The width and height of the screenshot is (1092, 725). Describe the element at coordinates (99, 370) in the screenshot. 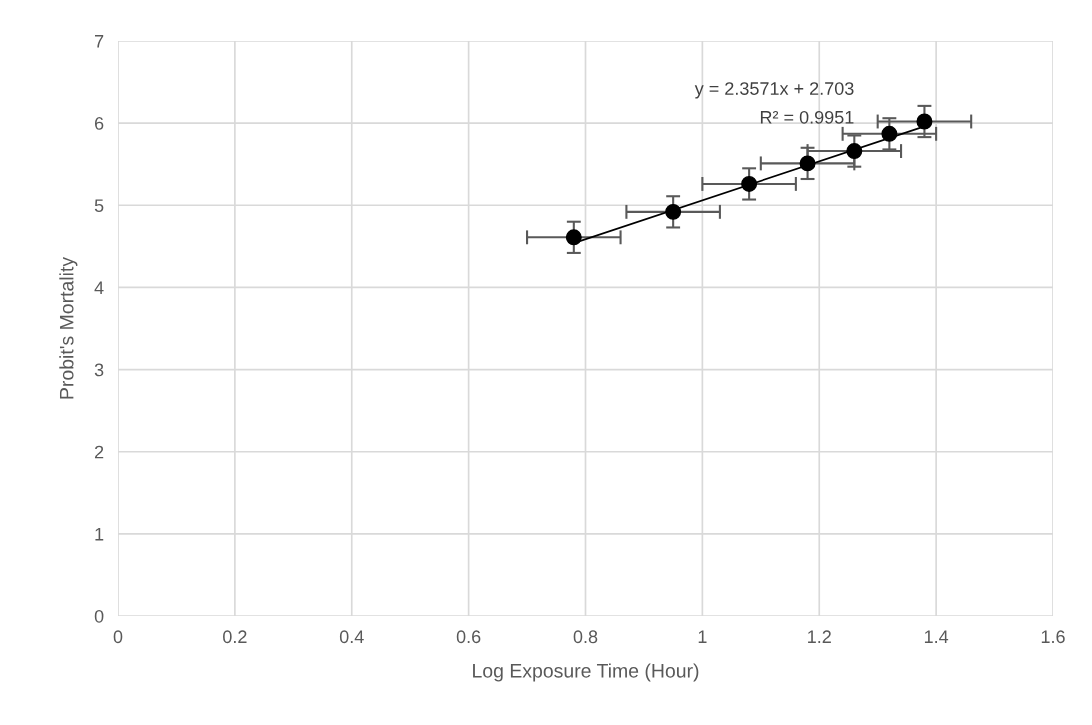

I see `y-tick-label: 3` at that location.